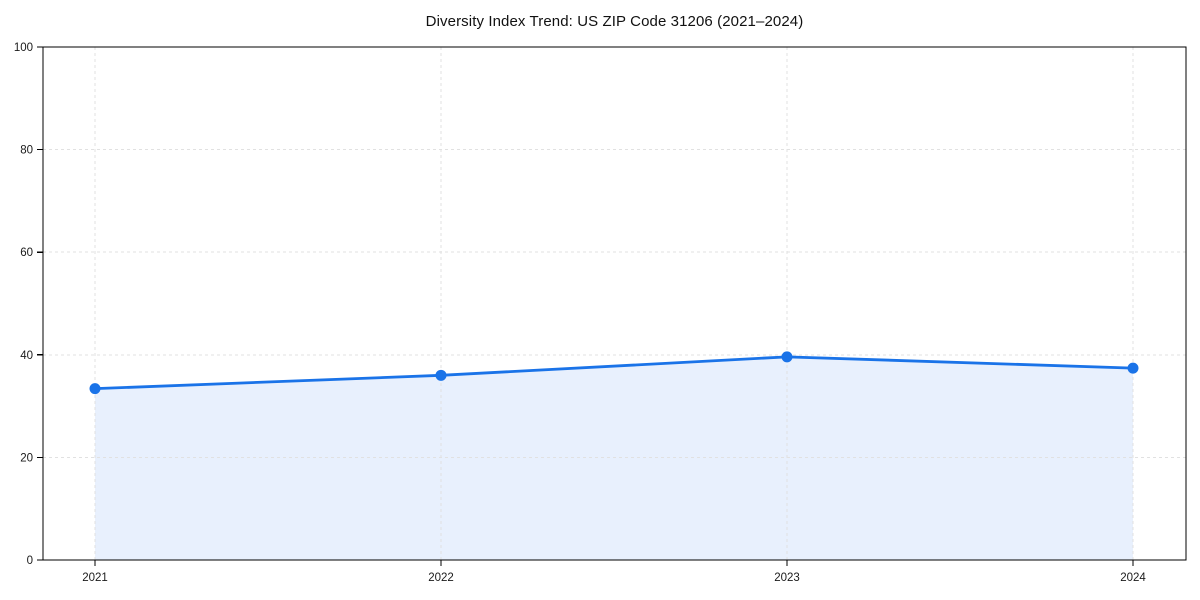 The height and width of the screenshot is (600, 1200). Describe the element at coordinates (787, 578) in the screenshot. I see `x-tick-label: 2023` at that location.